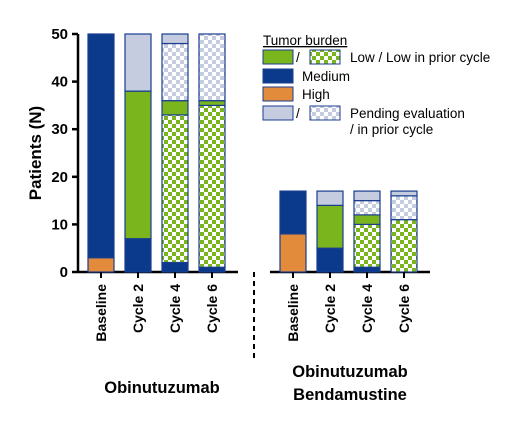 The height and width of the screenshot is (423, 520). I want to click on y-tick-label: 0, so click(64, 272).